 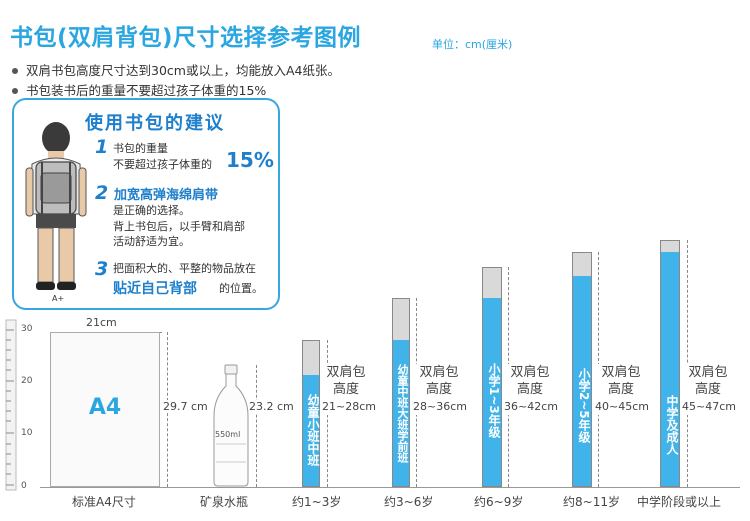 I want to click on a4-sheet, so click(x=105, y=409).